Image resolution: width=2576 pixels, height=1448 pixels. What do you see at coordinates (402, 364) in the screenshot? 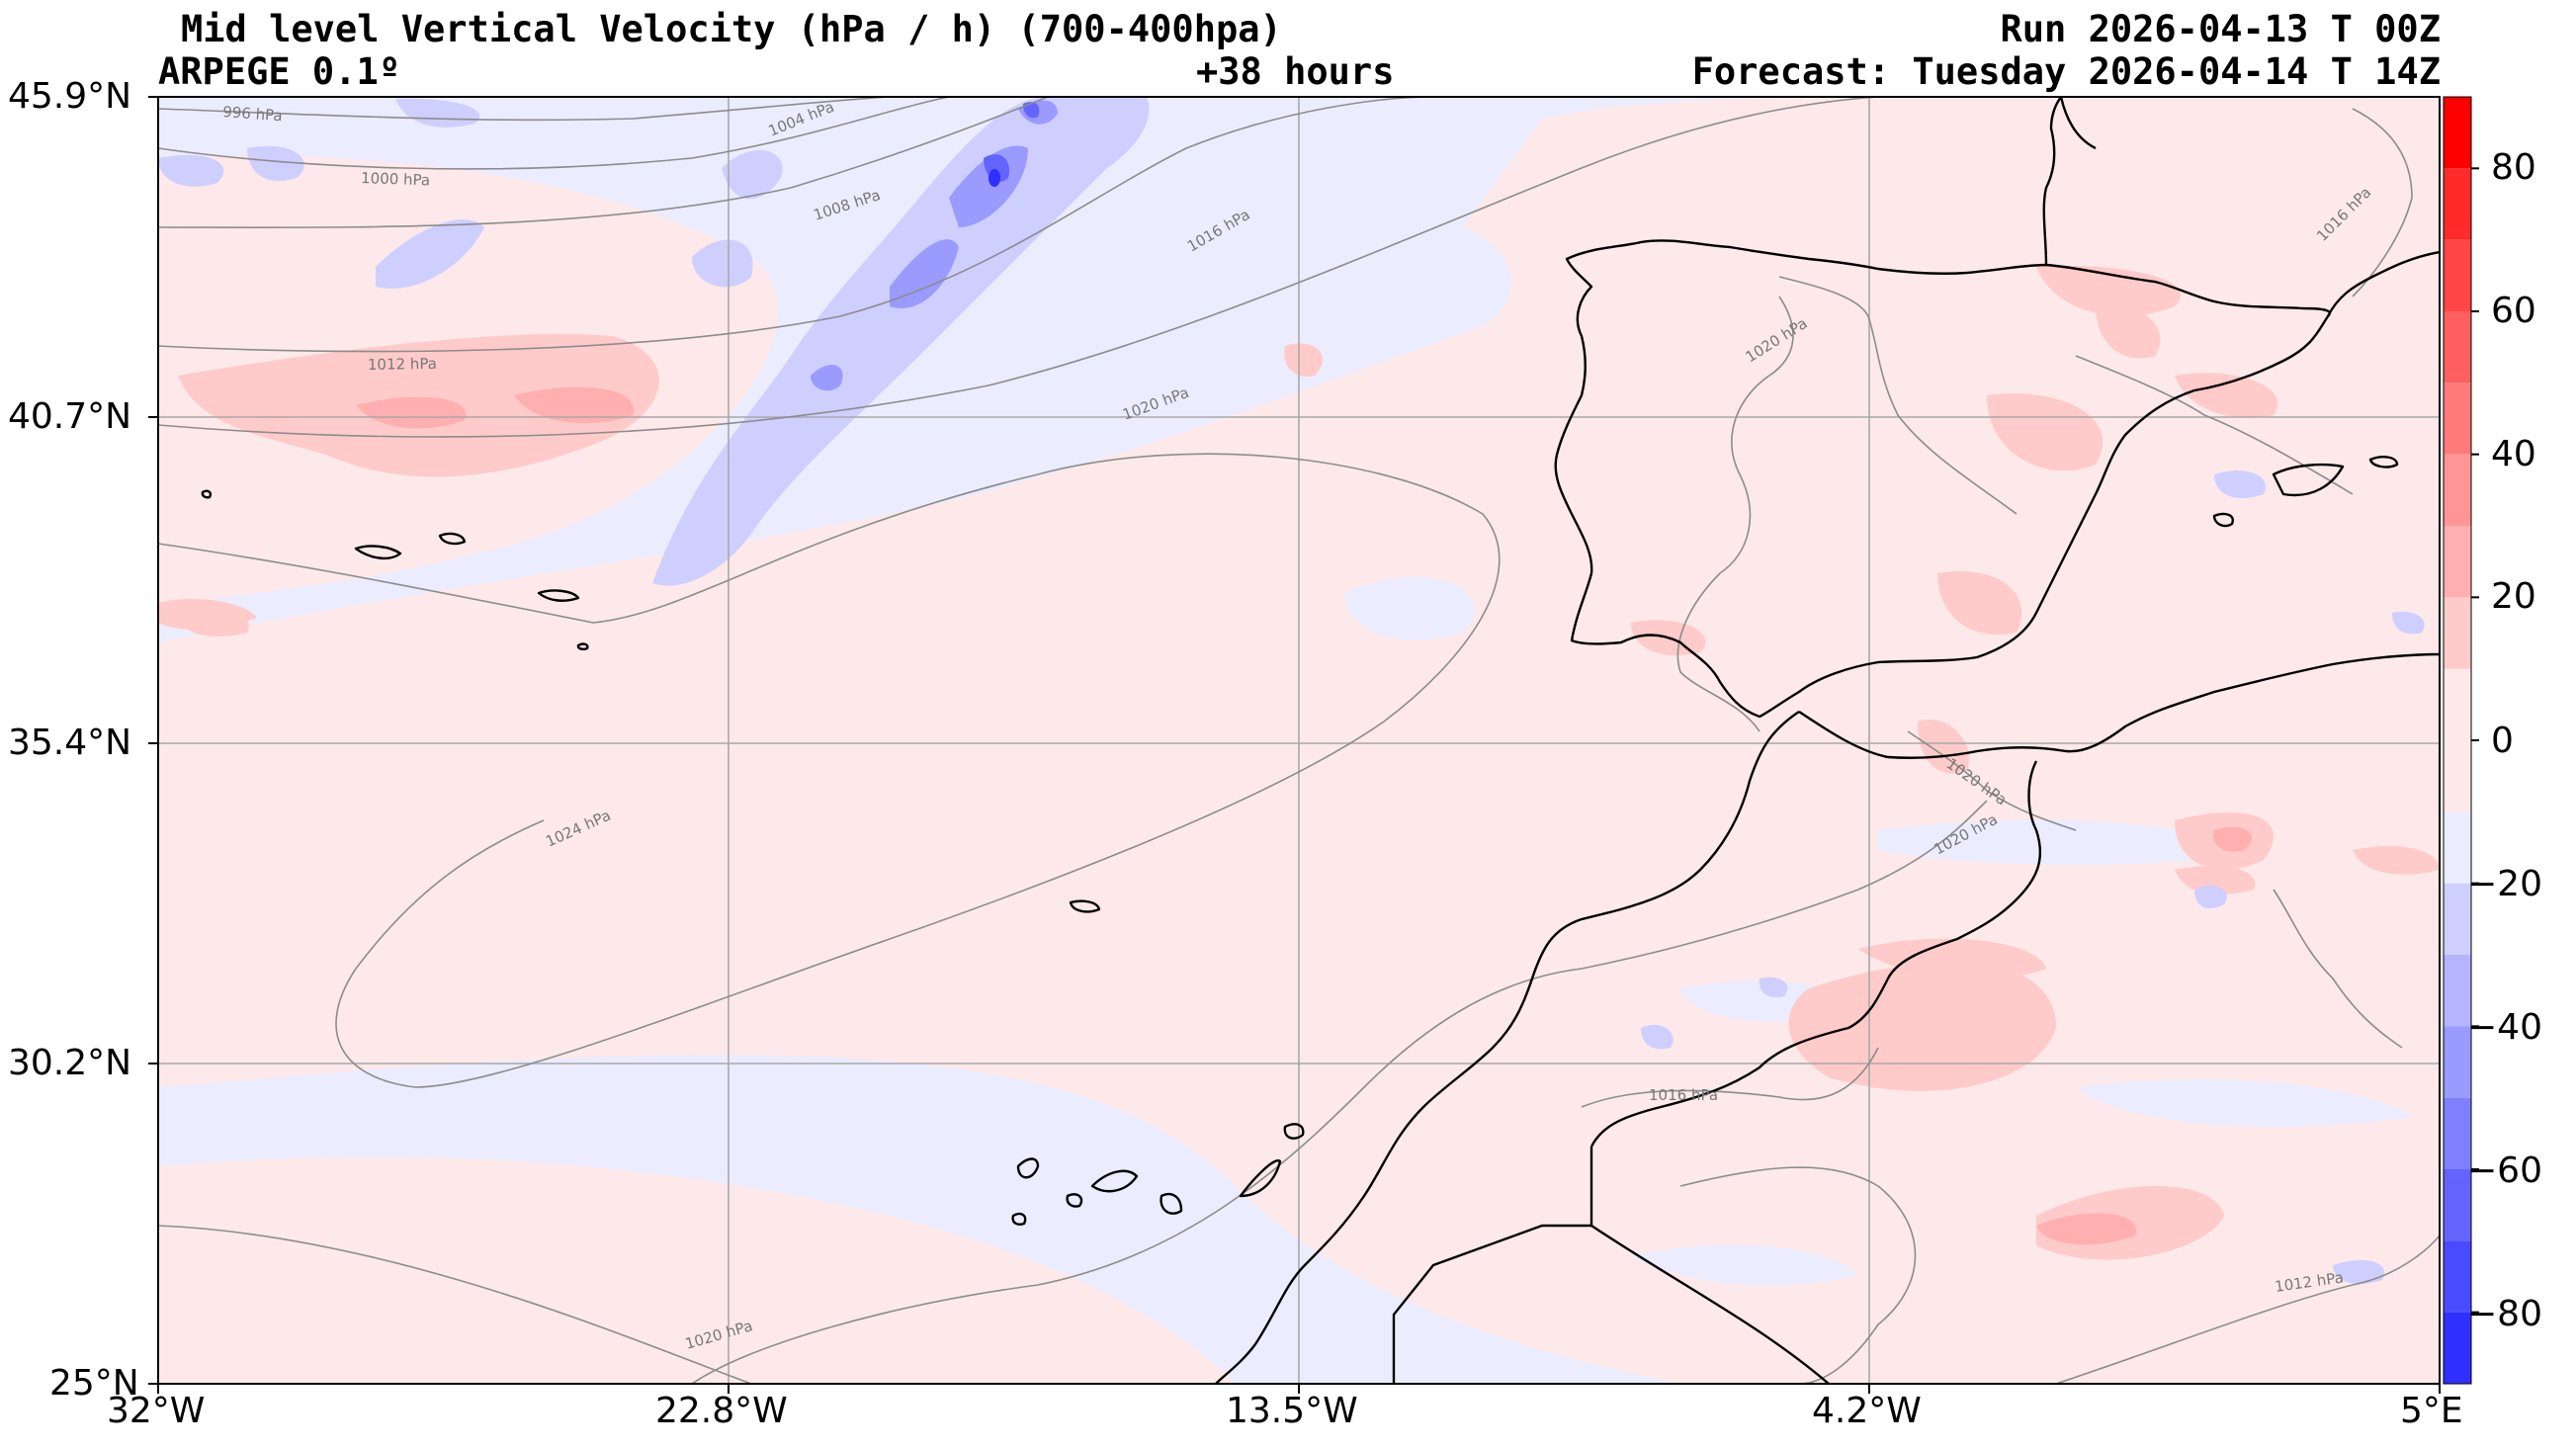
I see `isobar-label: 1012 hPa` at bounding box center [402, 364].